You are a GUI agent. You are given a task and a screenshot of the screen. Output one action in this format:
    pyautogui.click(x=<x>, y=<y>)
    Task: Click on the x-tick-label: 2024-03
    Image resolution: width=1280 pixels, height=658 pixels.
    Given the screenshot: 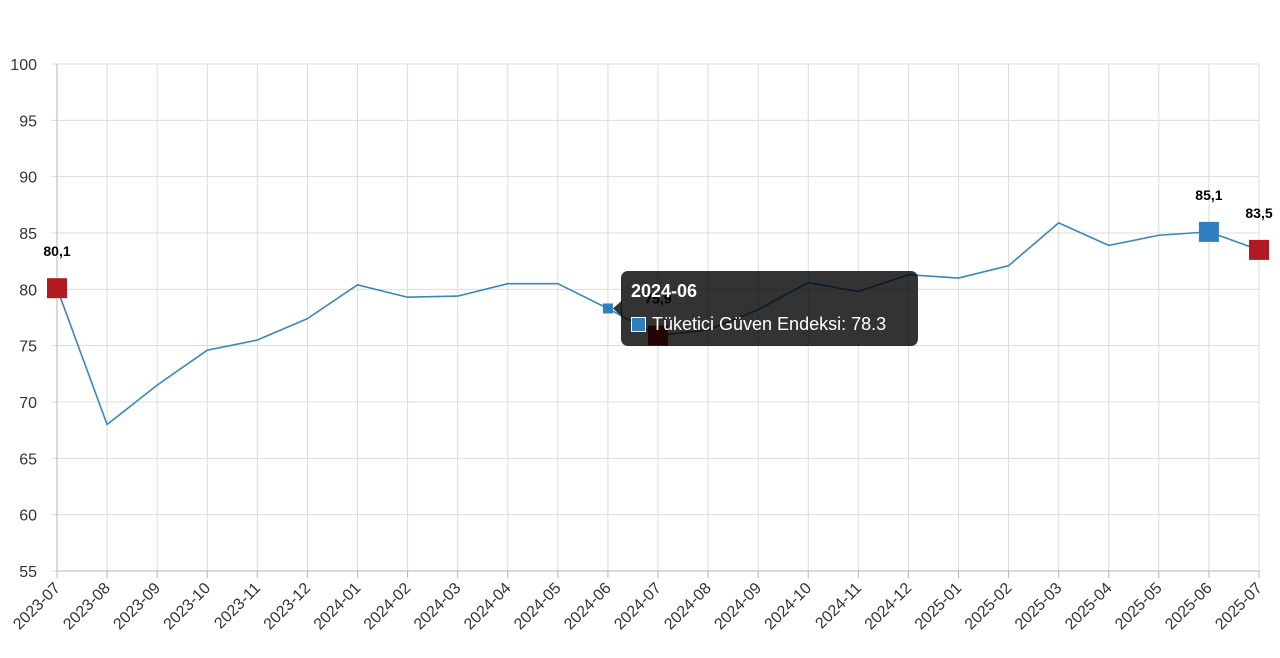 What is the action you would take?
    pyautogui.click(x=438, y=607)
    